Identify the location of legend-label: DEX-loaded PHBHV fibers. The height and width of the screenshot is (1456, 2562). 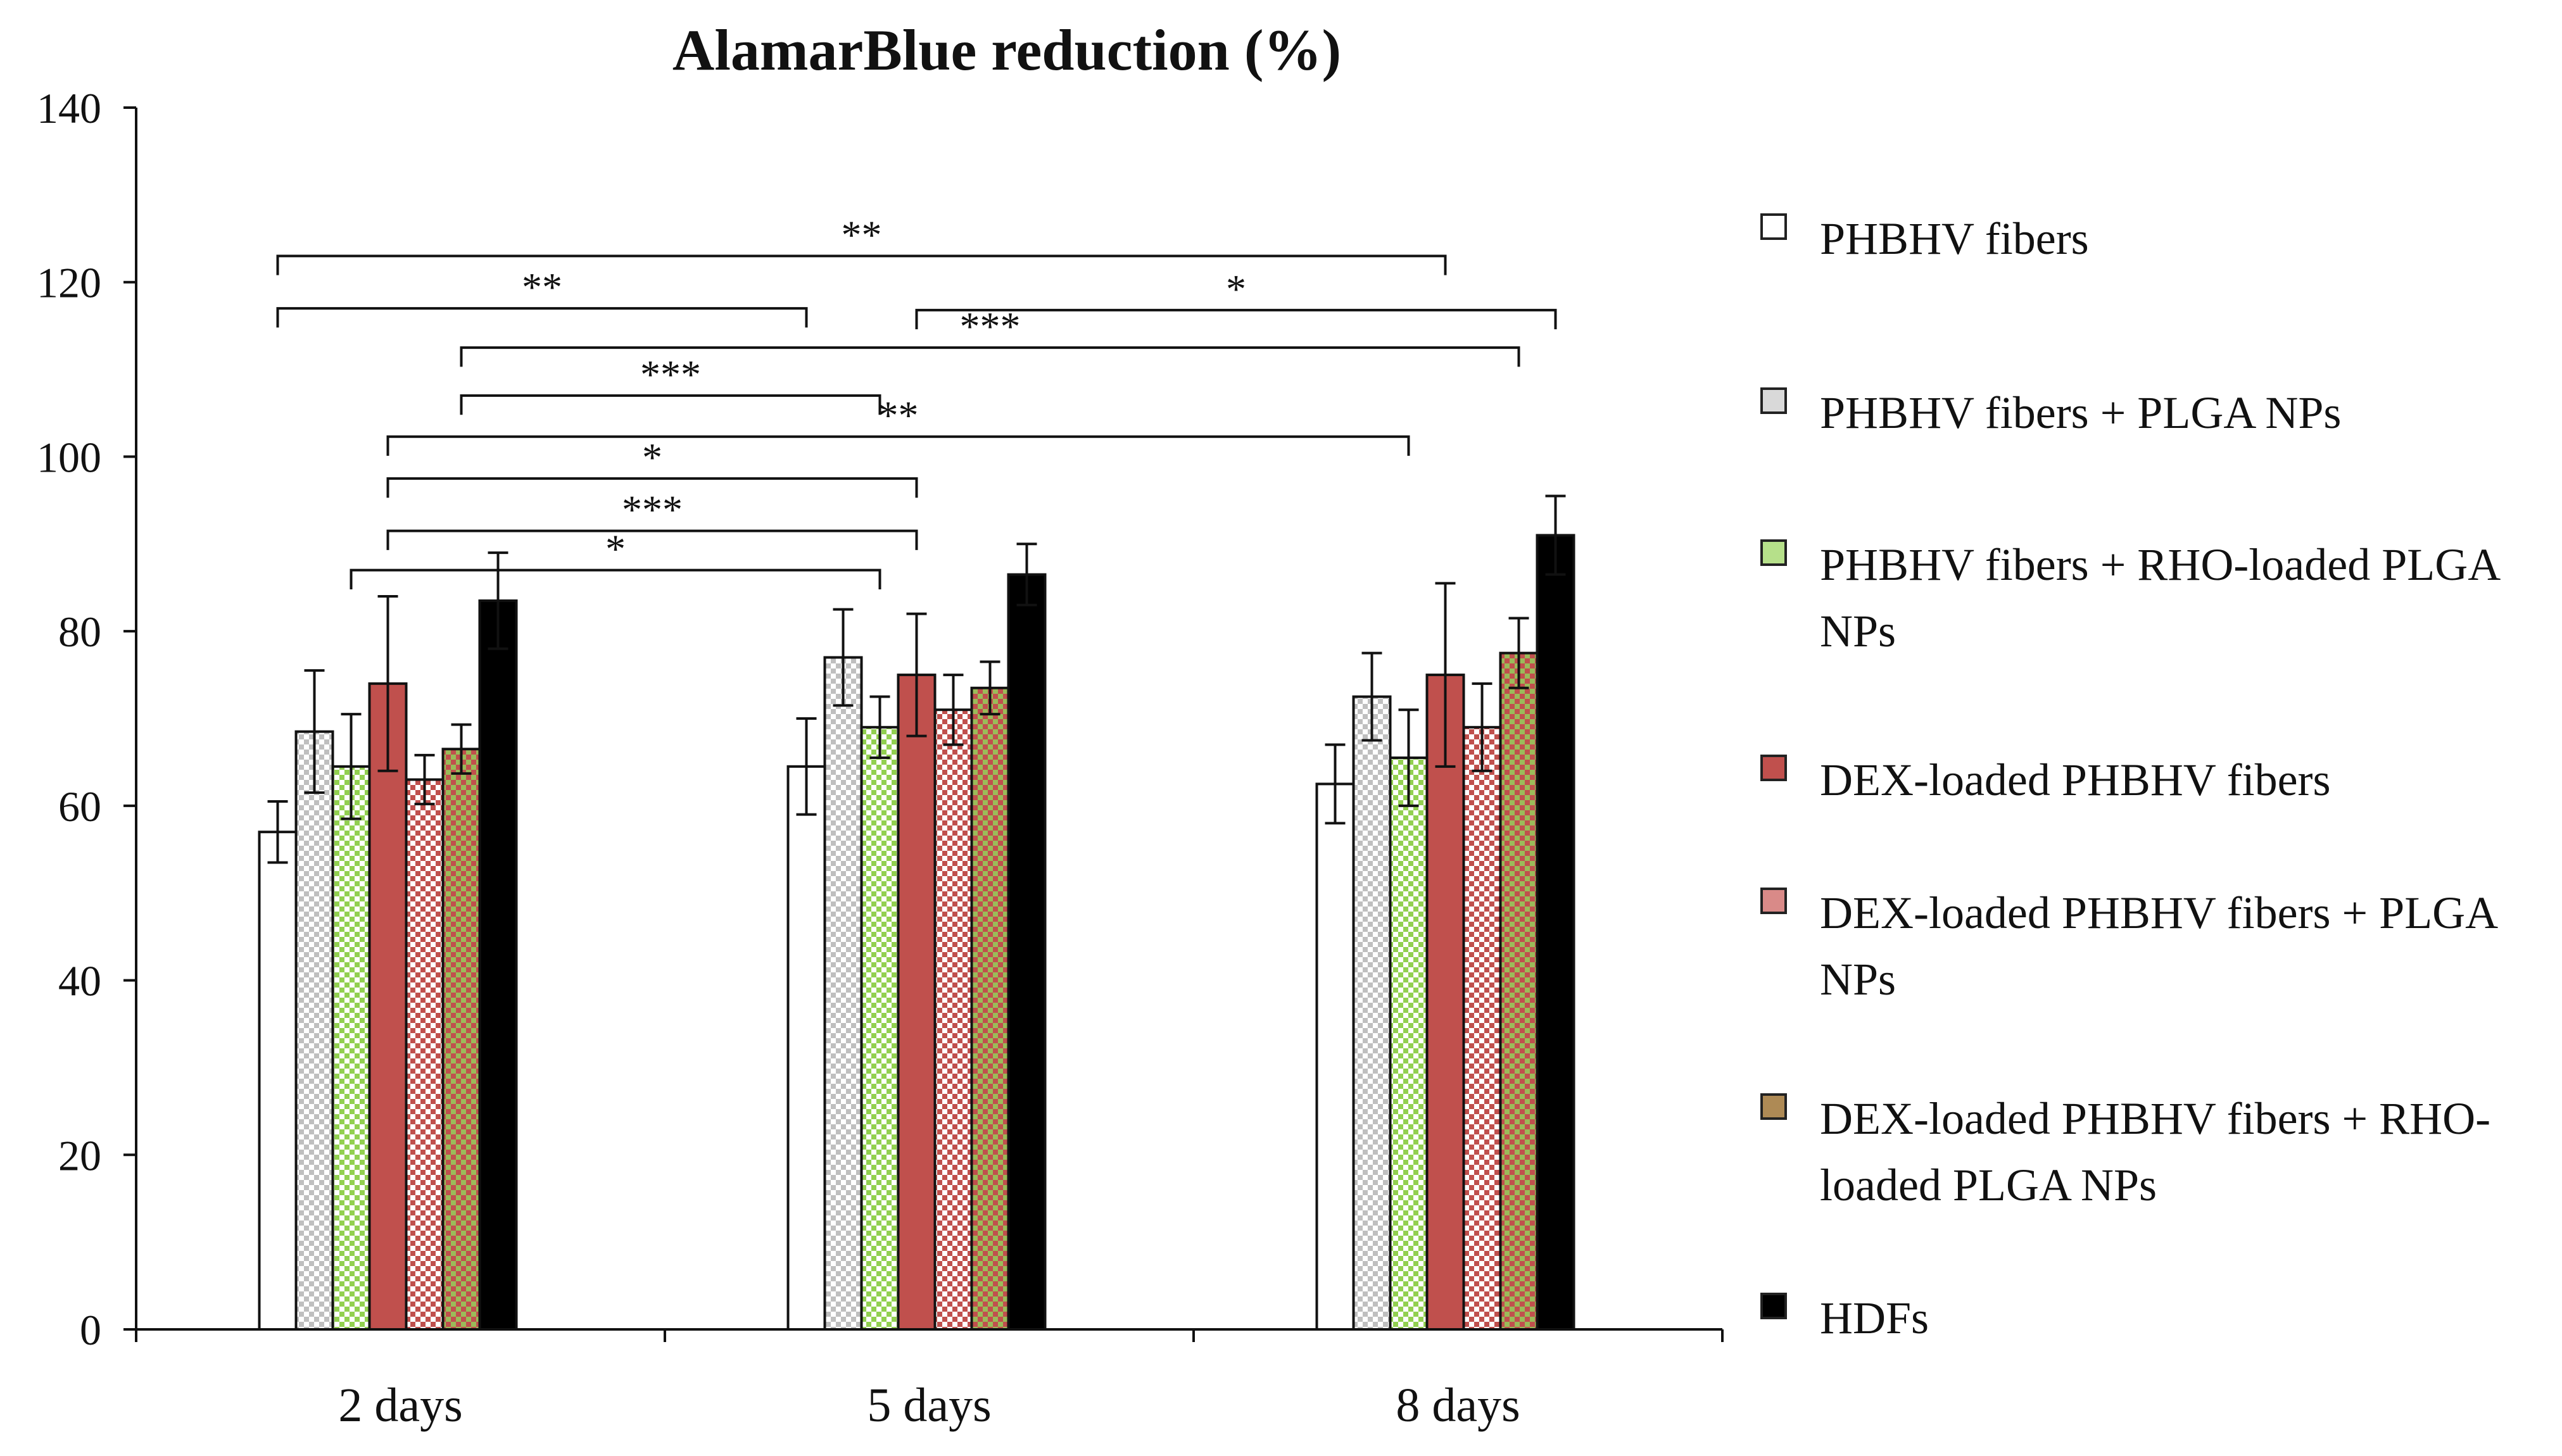
(2075, 780).